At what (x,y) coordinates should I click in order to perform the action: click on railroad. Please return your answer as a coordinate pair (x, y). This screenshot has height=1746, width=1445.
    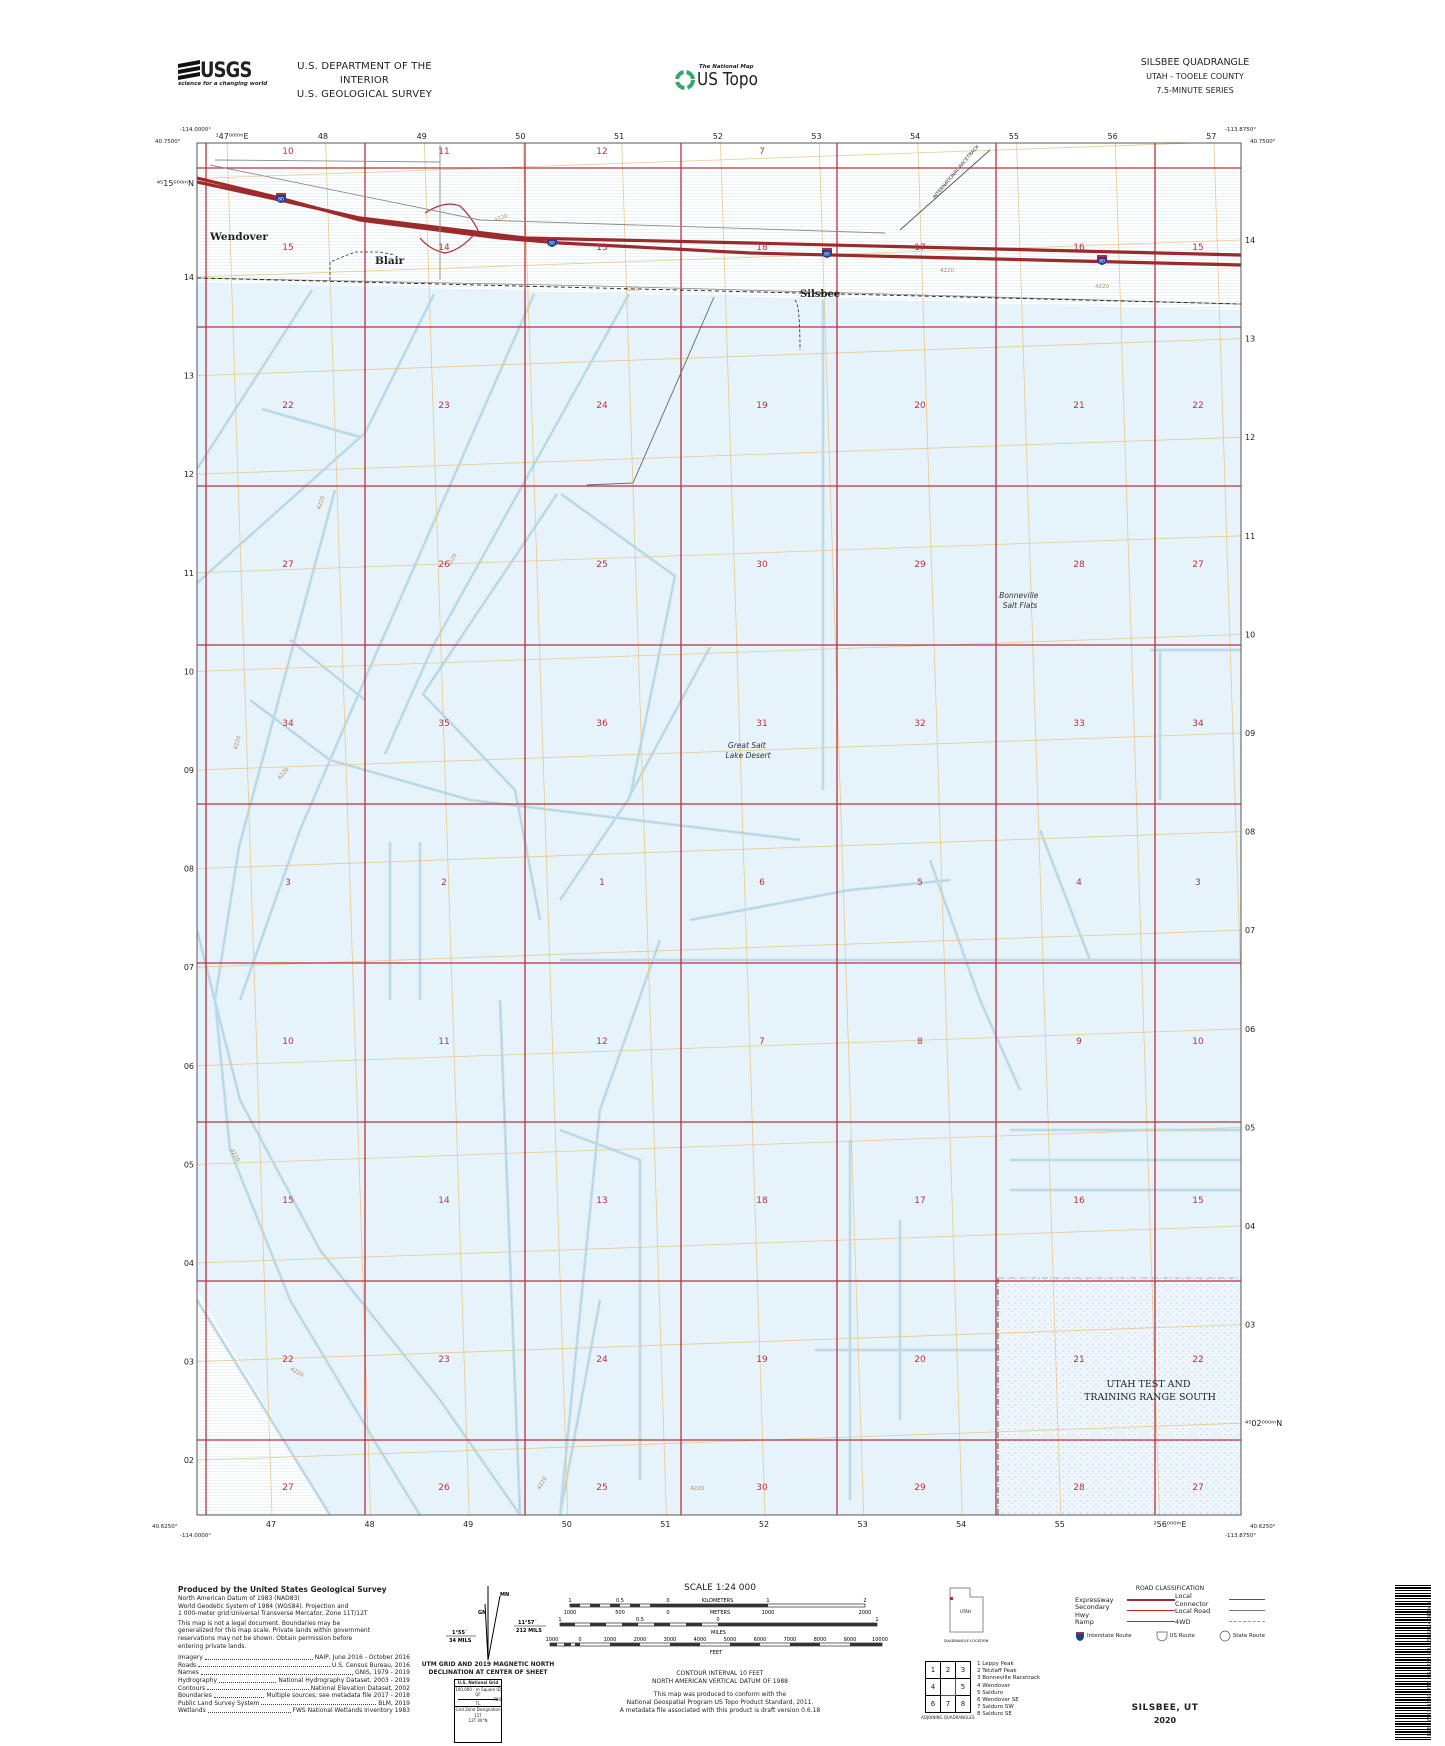
    Looking at the image, I should click on (719, 291).